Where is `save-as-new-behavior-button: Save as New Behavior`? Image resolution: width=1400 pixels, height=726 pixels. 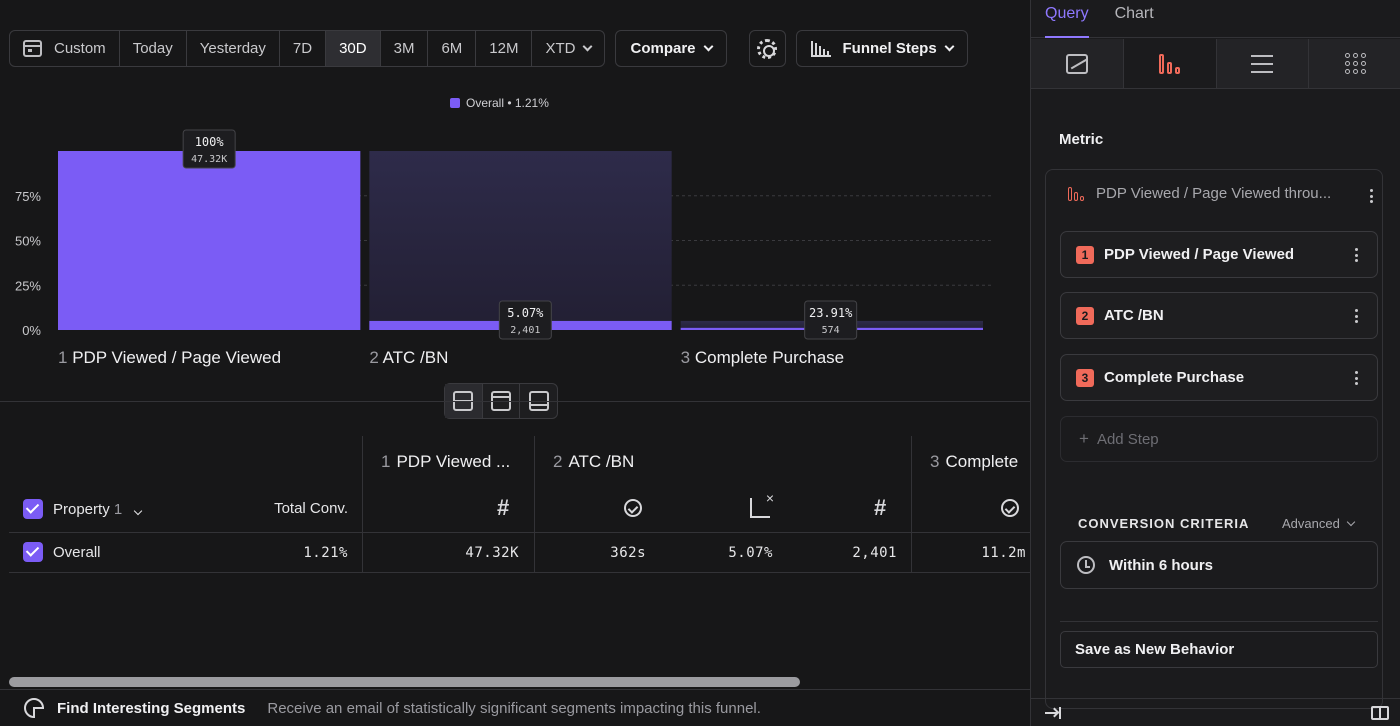 save-as-new-behavior-button: Save as New Behavior is located at coordinates (1219, 649).